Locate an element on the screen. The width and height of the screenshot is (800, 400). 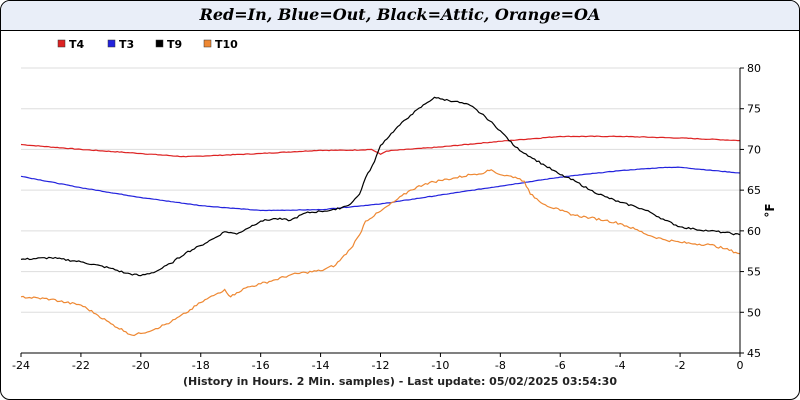
legend-swatch-t4 is located at coordinates (61, 43).